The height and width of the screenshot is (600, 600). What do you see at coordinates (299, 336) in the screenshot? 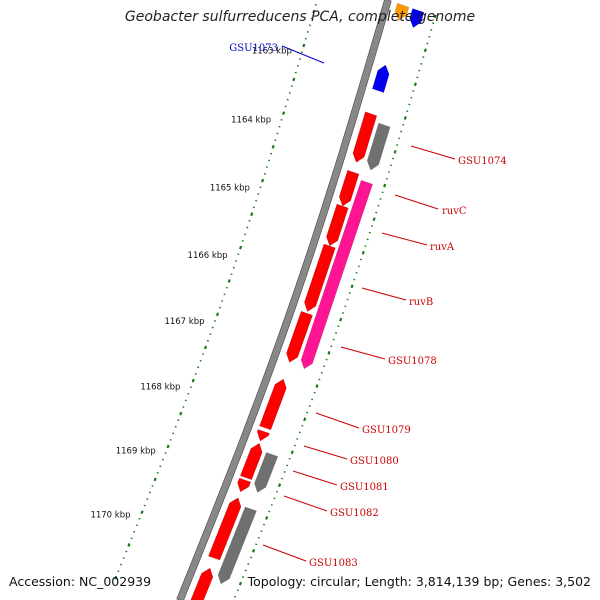
I see `gsu1078-feature` at bounding box center [299, 336].